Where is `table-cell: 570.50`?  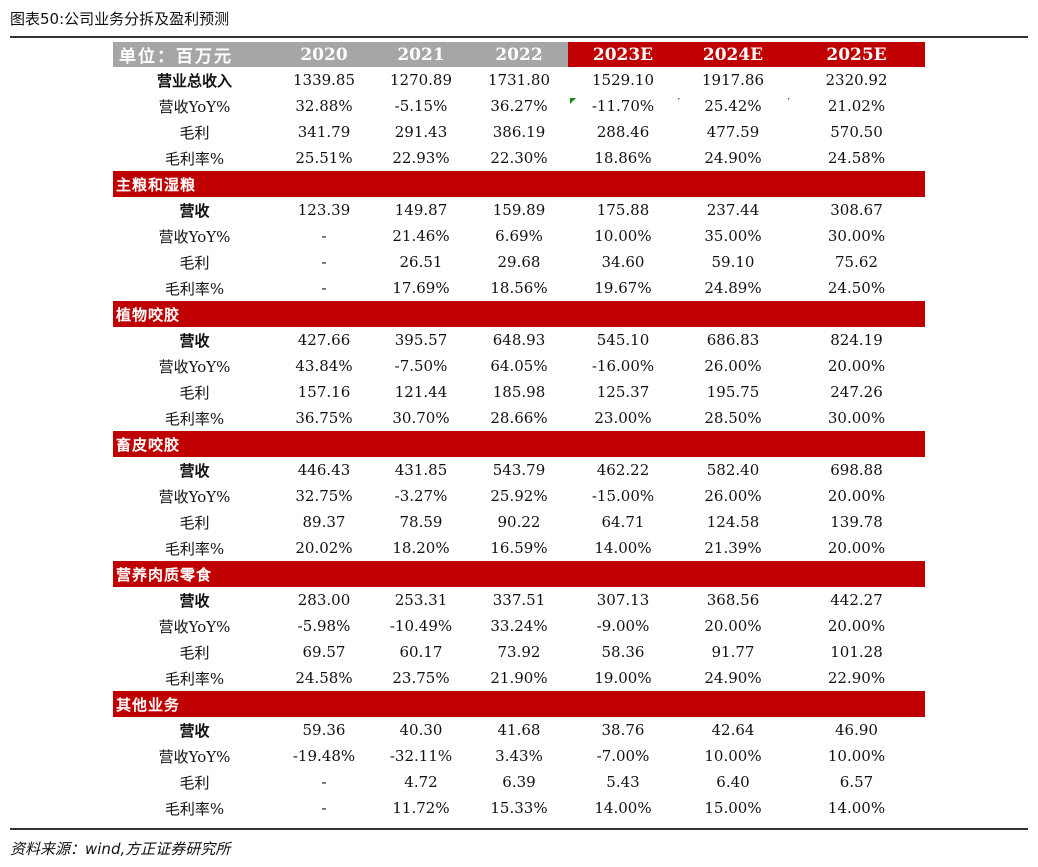 table-cell: 570.50 is located at coordinates (856, 132).